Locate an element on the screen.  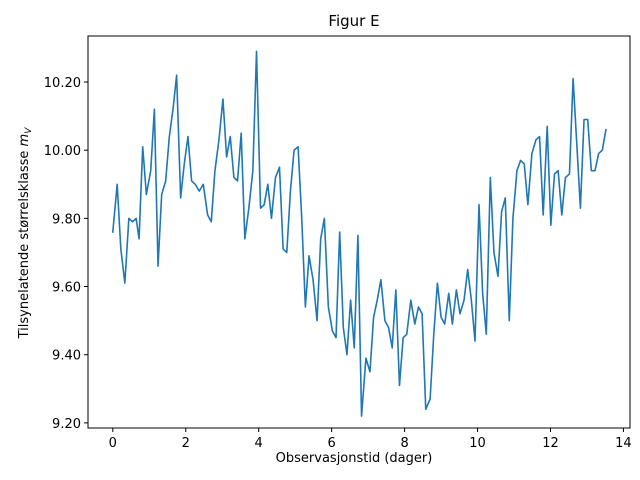
x-tick-label: 0 is located at coordinates (113, 443).